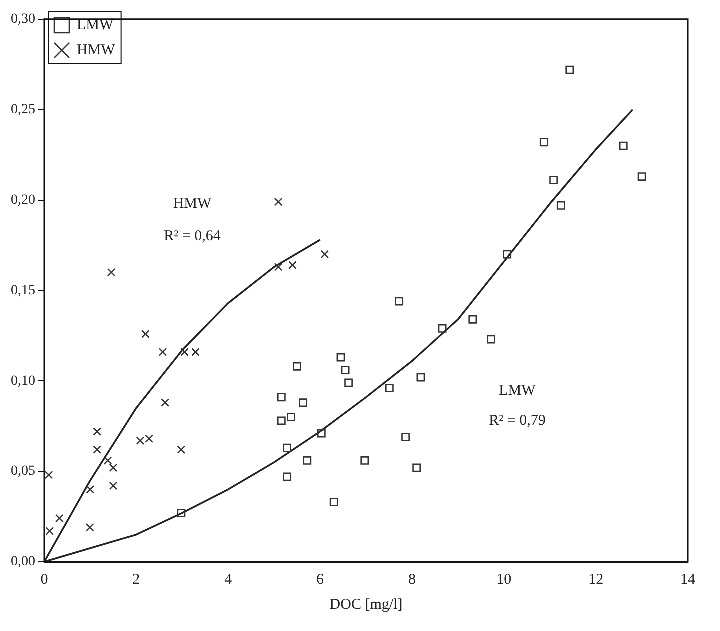 This screenshot has width=720, height=631. I want to click on x-tick-label: 12, so click(596, 580).